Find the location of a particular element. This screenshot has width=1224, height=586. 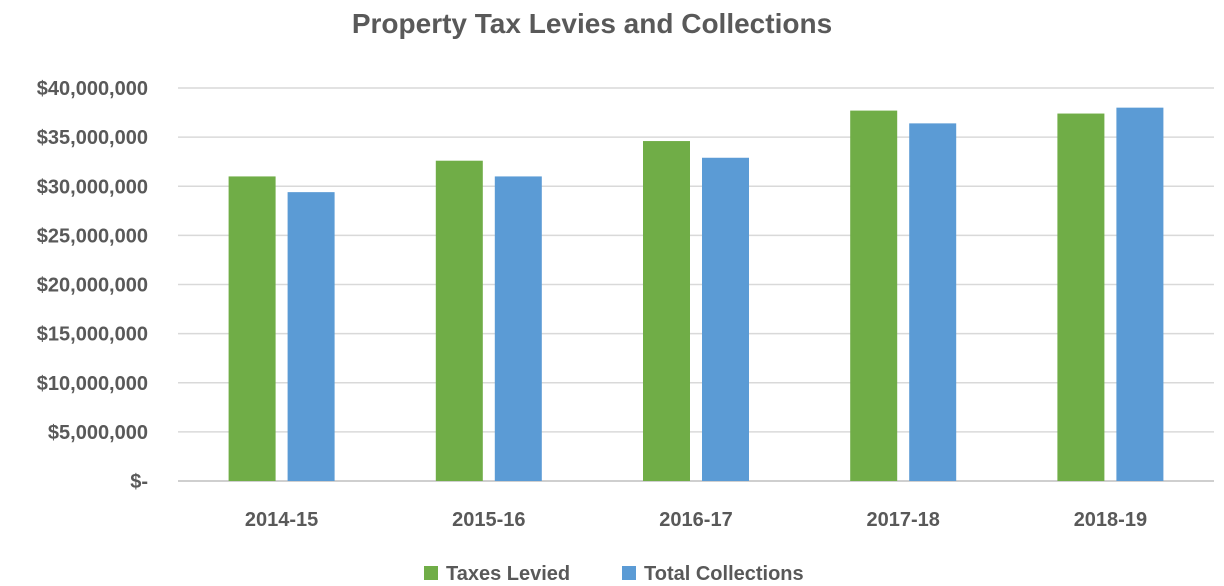

y-tick-label: $20,000,000 is located at coordinates (92, 286).